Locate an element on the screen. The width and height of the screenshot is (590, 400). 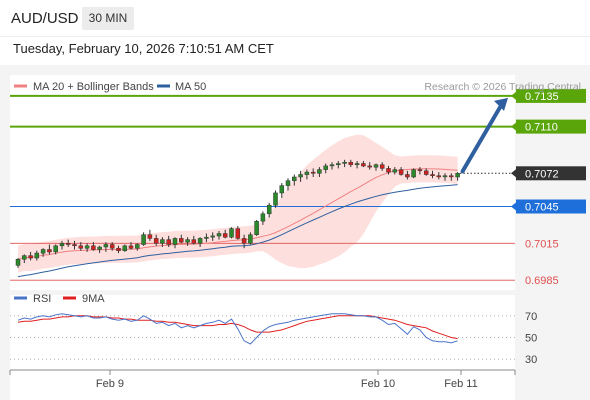
level-label: 0.7072 is located at coordinates (542, 174).